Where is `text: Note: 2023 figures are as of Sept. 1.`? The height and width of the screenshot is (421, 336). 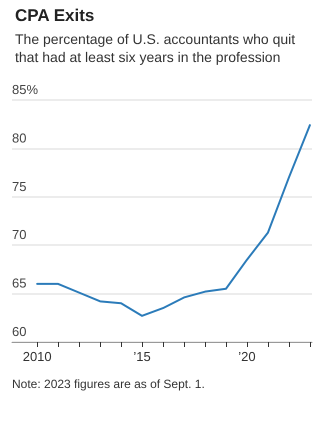 text: Note: 2023 figures are as of Sept. 1. is located at coordinates (108, 384).